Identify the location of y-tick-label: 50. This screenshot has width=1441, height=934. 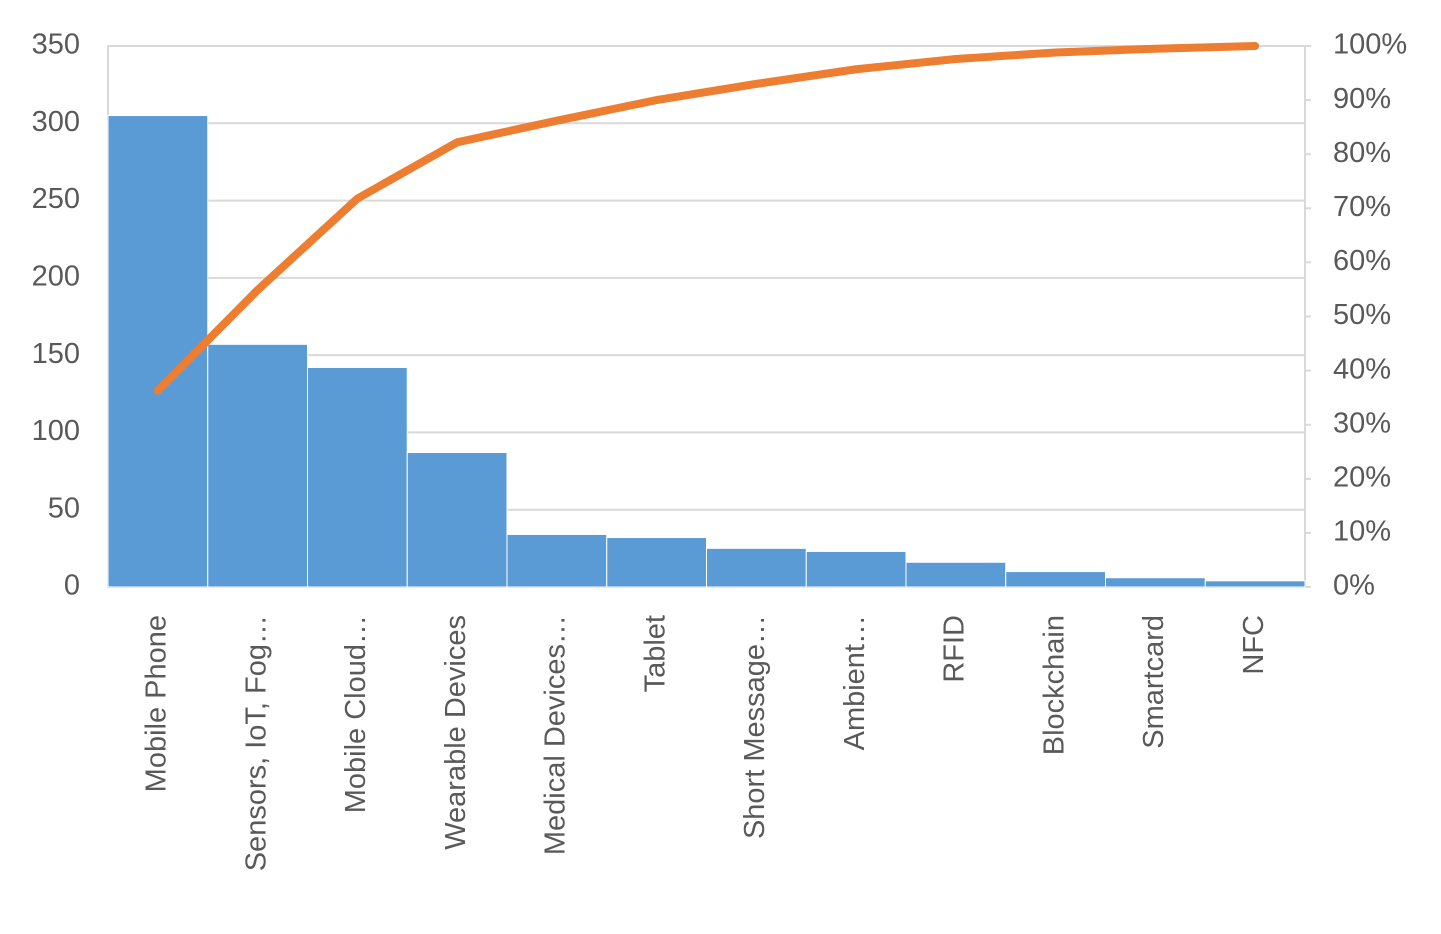
(64, 508).